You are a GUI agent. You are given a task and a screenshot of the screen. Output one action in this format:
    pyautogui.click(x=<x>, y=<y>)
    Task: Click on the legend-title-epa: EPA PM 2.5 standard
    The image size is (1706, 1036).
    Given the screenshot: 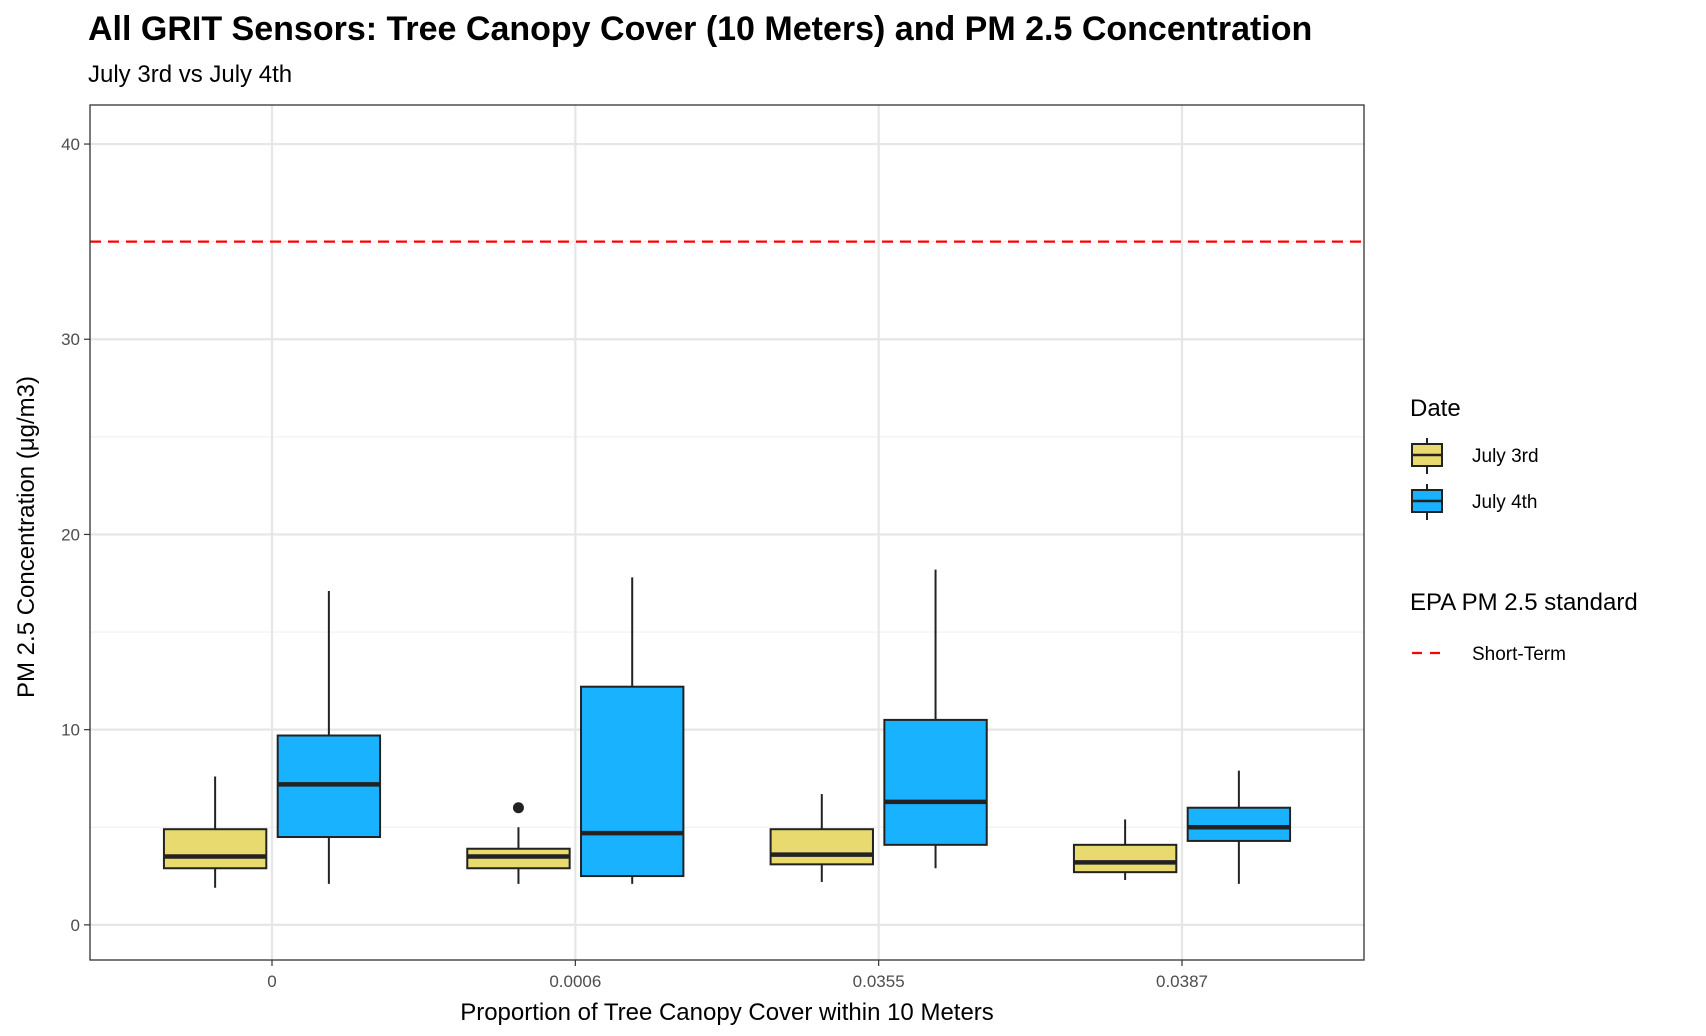 What is the action you would take?
    pyautogui.click(x=1524, y=602)
    